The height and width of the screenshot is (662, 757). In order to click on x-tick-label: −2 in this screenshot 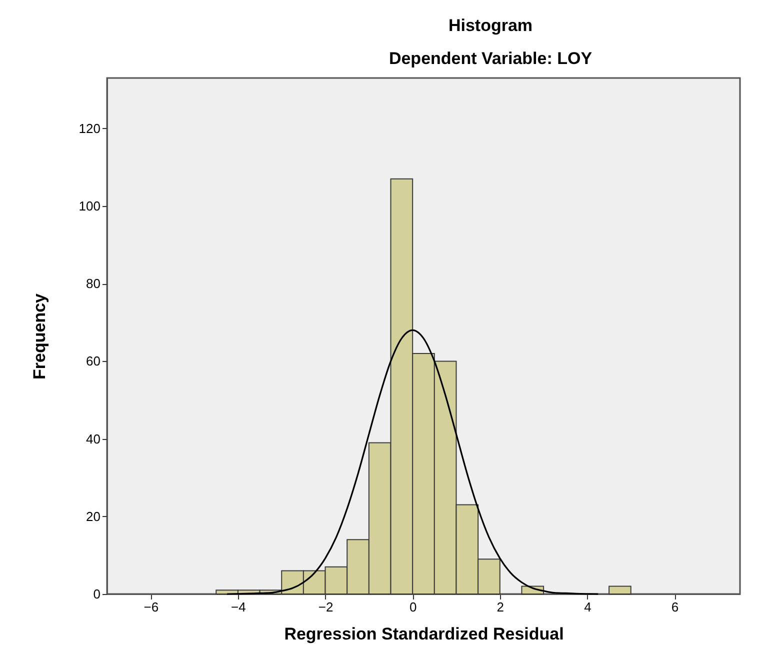, I will do `click(326, 607)`.